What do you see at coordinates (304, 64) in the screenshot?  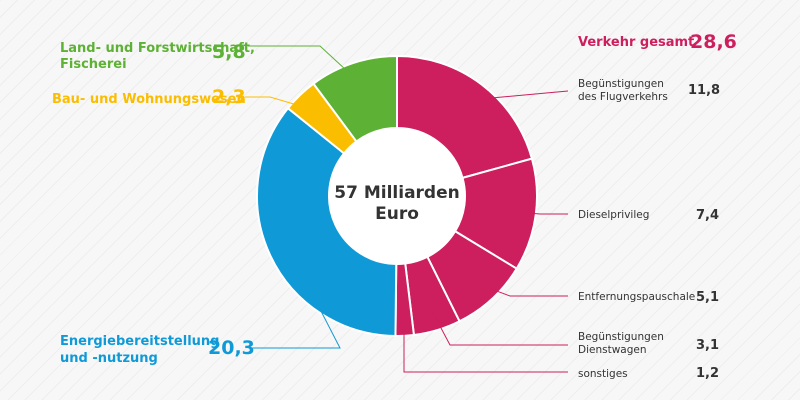 I see `leader-land` at bounding box center [304, 64].